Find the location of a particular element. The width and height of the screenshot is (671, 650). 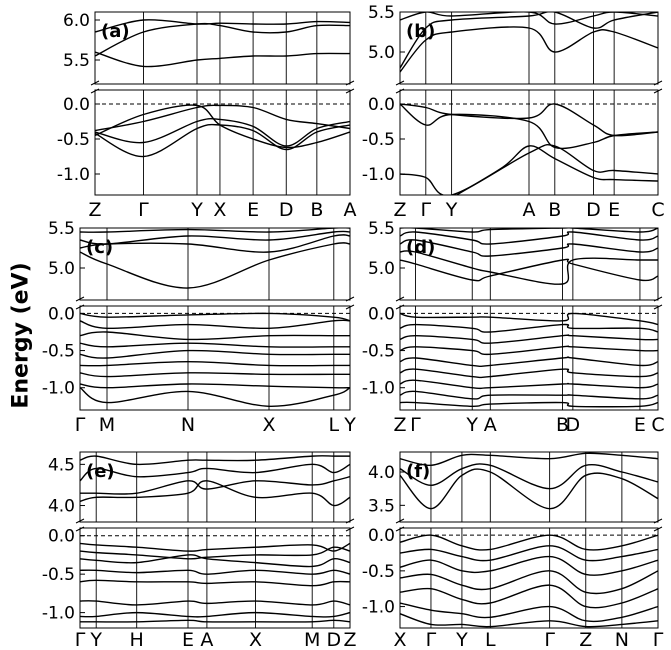

panel-b-kpoint-label: Z is located at coordinates (399, 210).